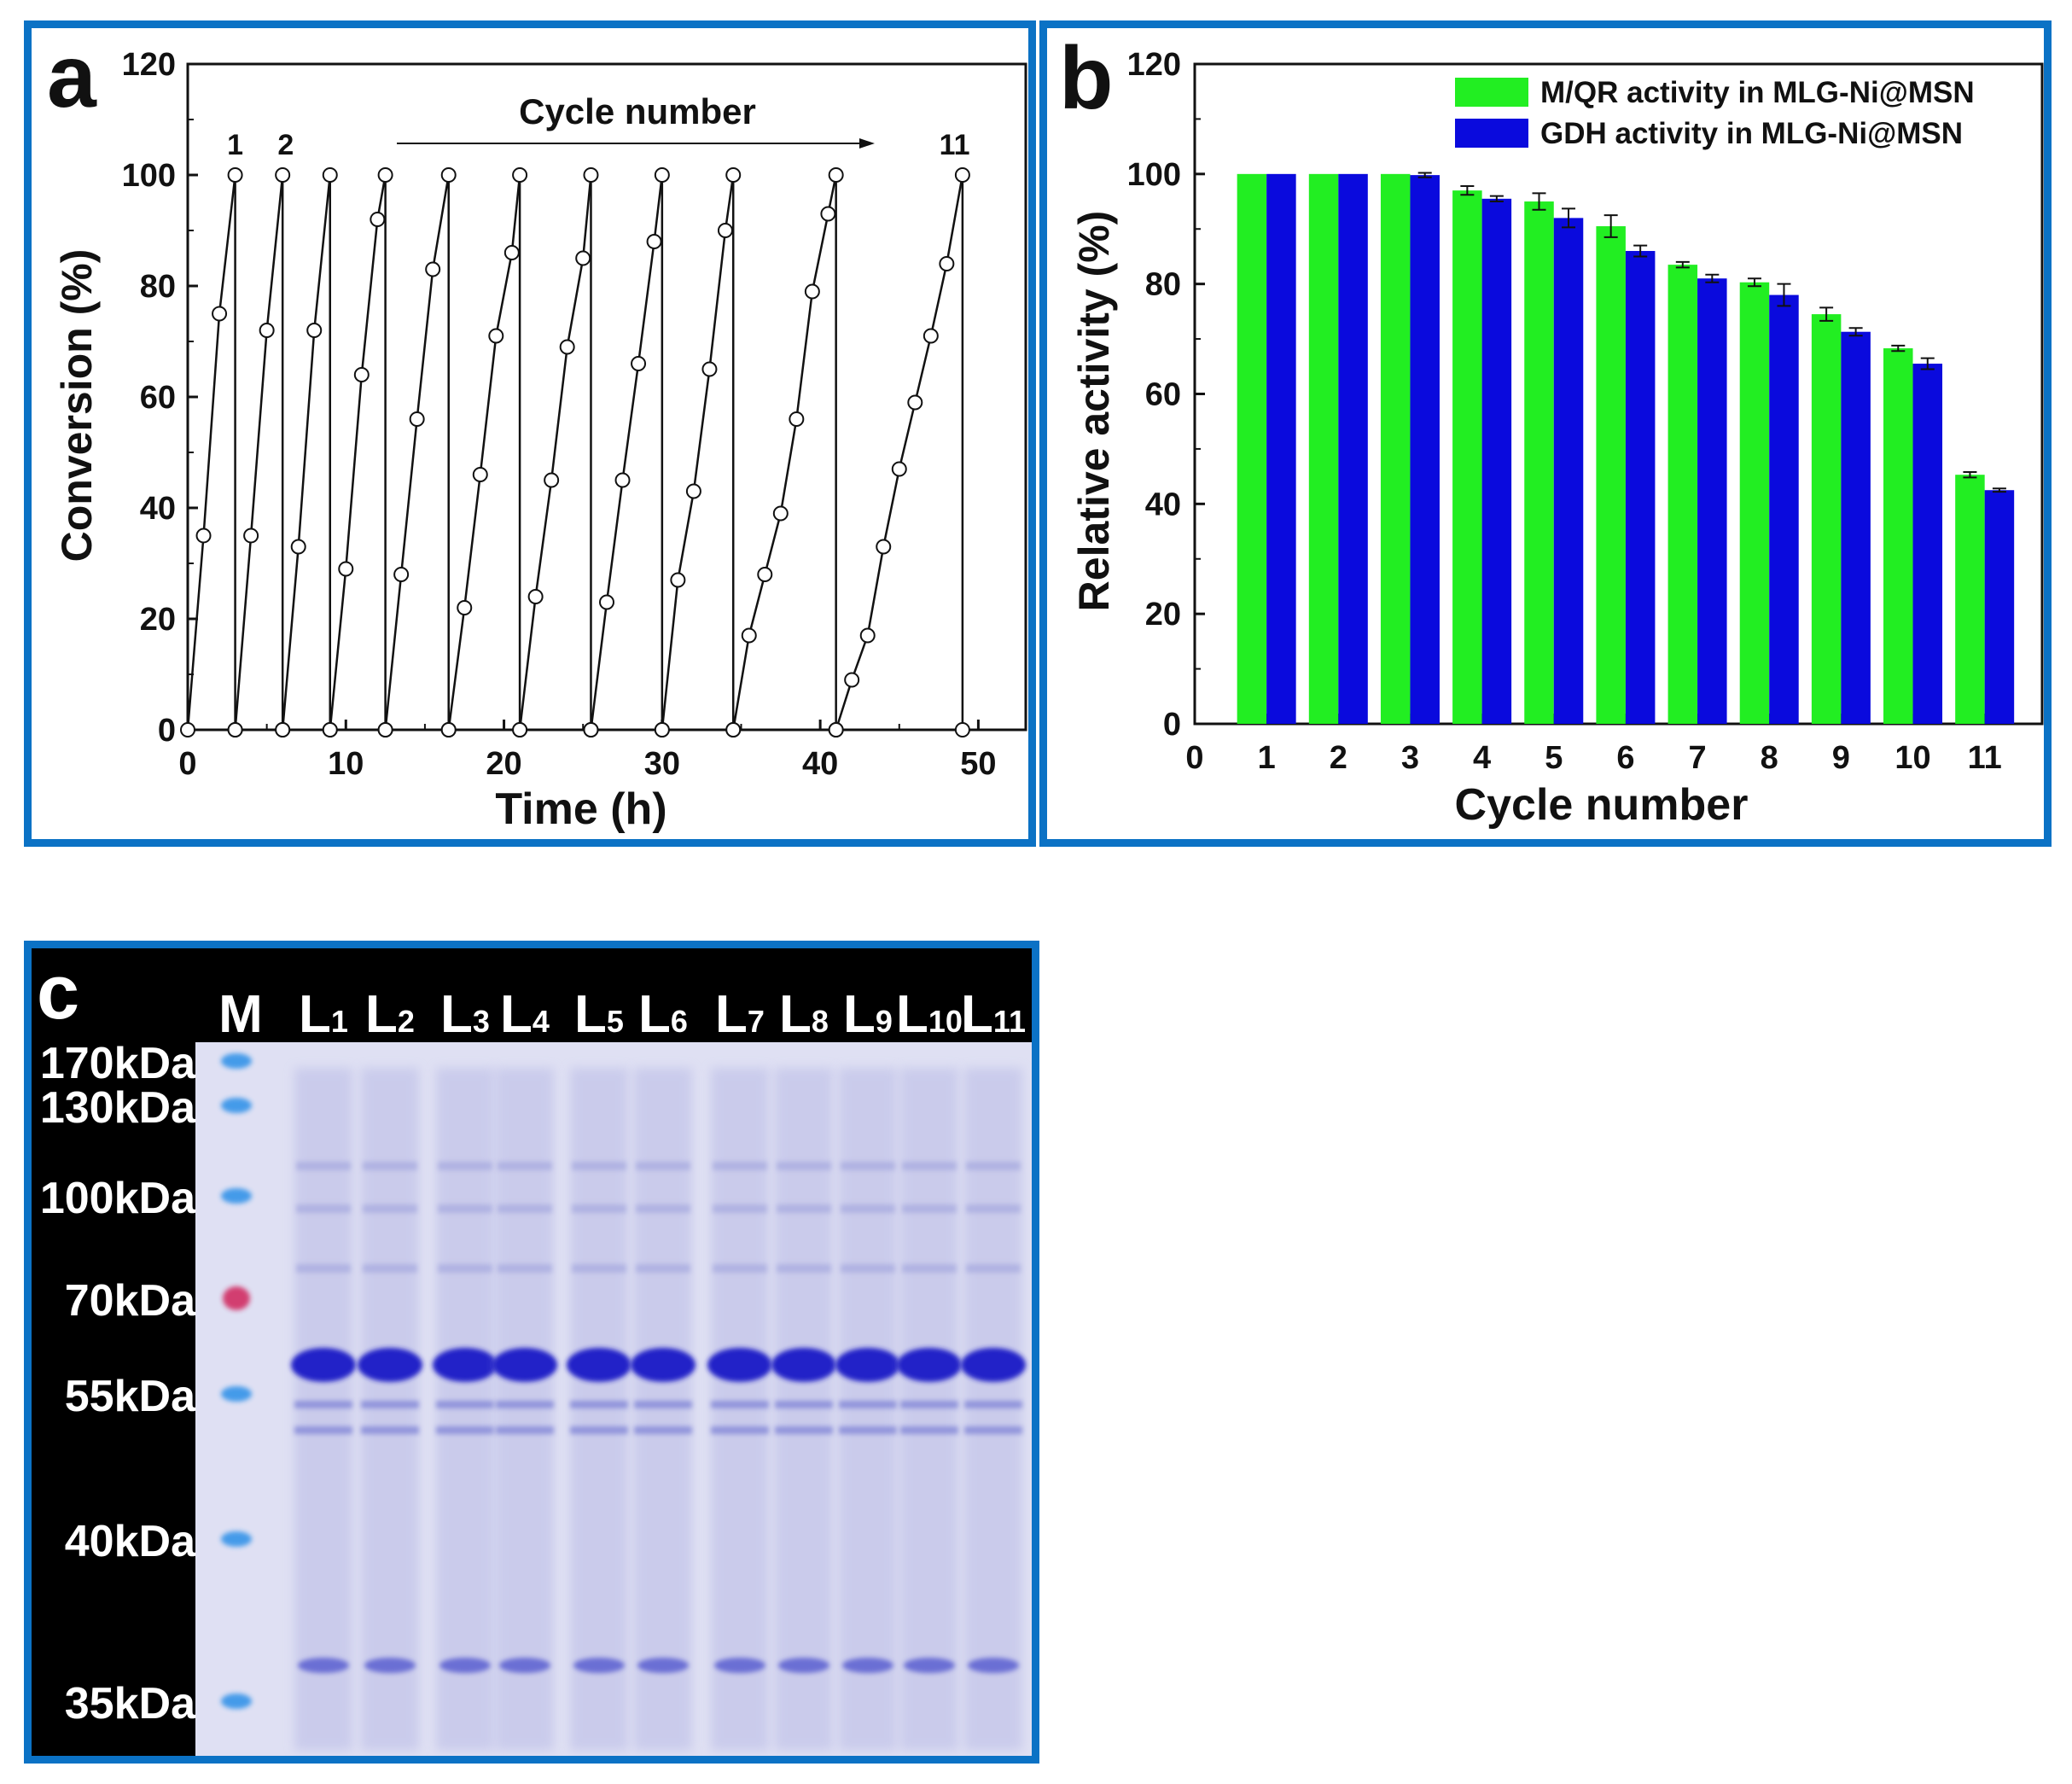 The width and height of the screenshot is (2072, 1784). What do you see at coordinates (525, 1015) in the screenshot?
I see `lane-label-l4: L4` at bounding box center [525, 1015].